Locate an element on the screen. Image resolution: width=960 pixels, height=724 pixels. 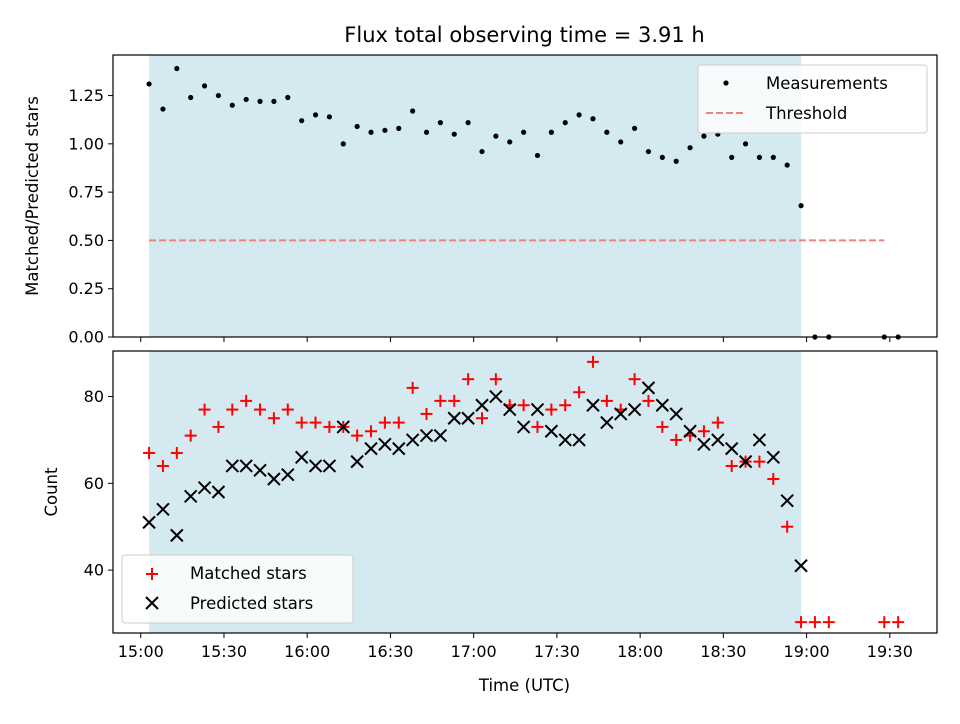
ratio-panel-legend: Measurements Threshold is located at coordinates (812, 99).